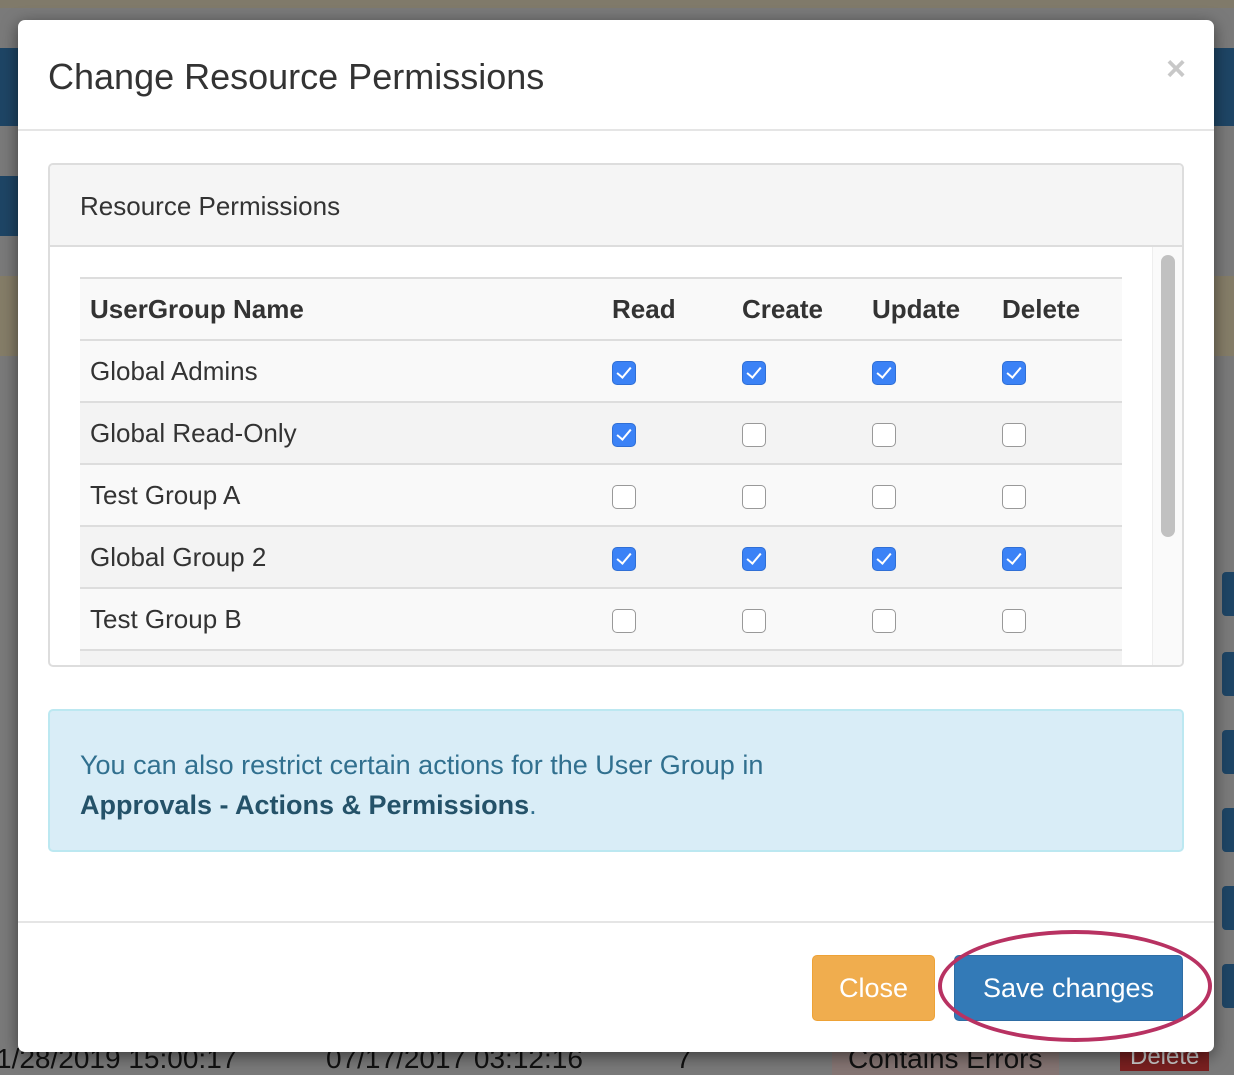 This screenshot has width=1234, height=1075. Describe the element at coordinates (341, 657) in the screenshot. I see `table-row-partial` at that location.